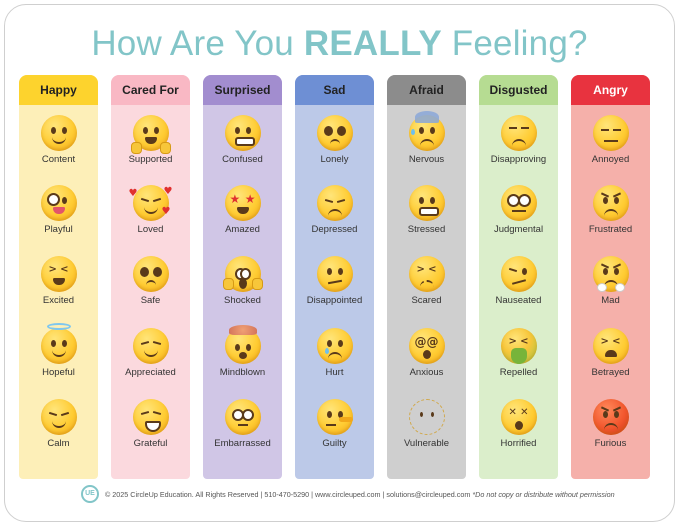 Image resolution: width=679 pixels, height=530 pixels. Describe the element at coordinates (58, 372) in the screenshot. I see `emotion-label: Hopeful` at that location.